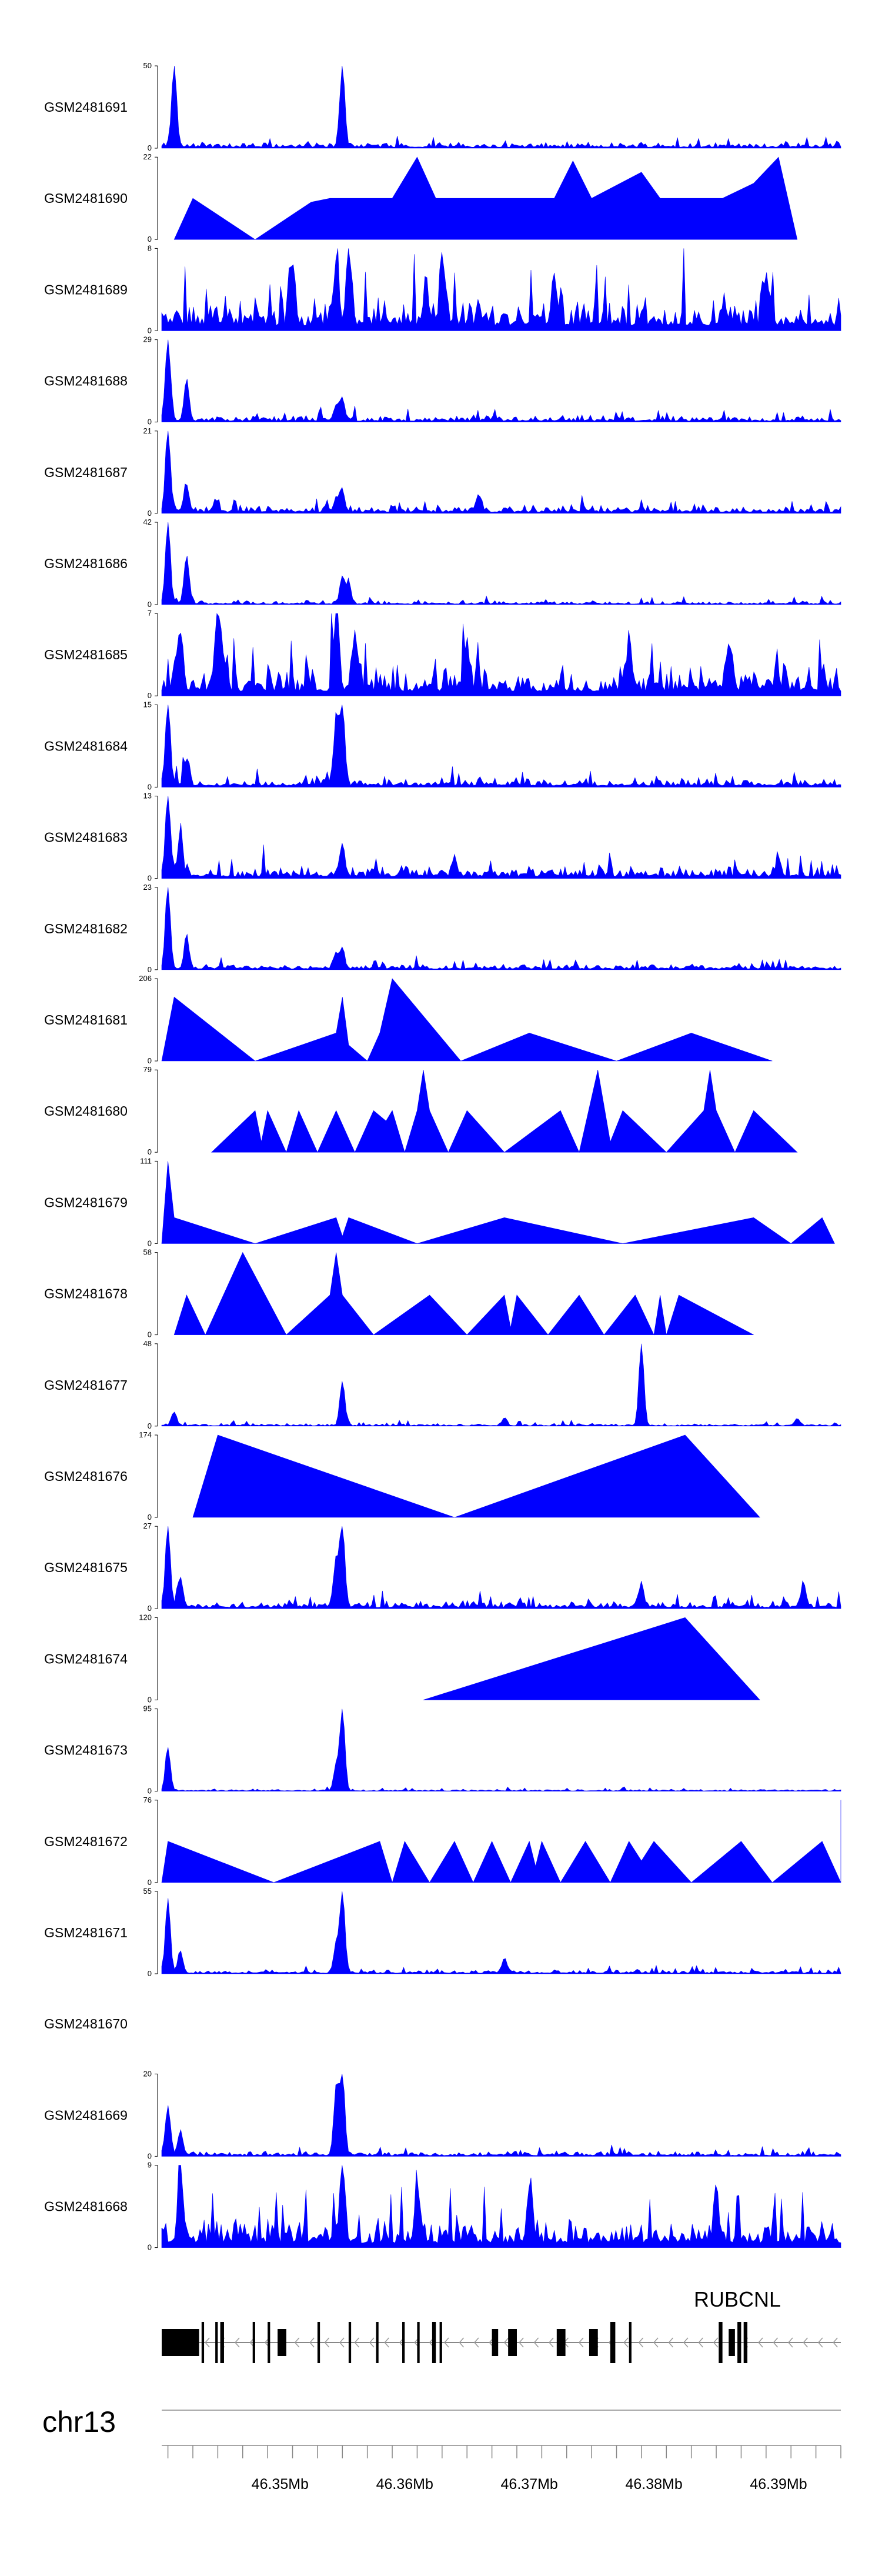 The image size is (882, 2576). I want to click on track-label: GSM2481675, so click(86, 1567).